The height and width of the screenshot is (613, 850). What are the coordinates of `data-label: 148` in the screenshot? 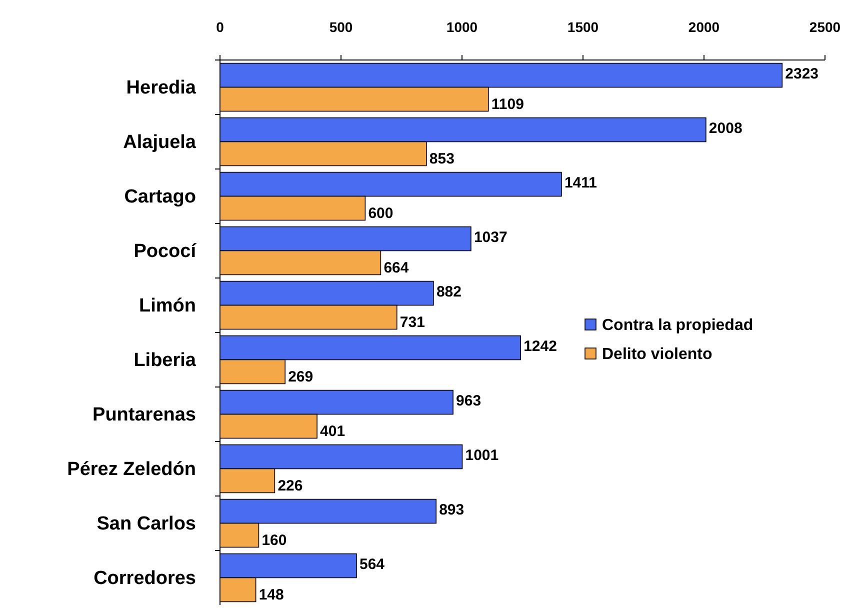 It's located at (271, 595).